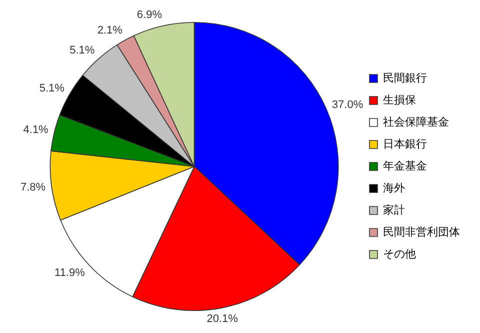  I want to click on legend-label: 日本銀行, so click(405, 143).